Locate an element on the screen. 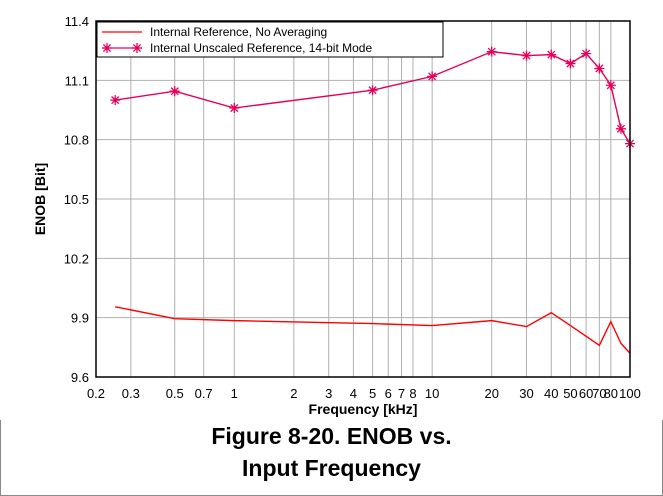 Image resolution: width=663 pixels, height=496 pixels. x-tick-label: 7 is located at coordinates (401, 393).